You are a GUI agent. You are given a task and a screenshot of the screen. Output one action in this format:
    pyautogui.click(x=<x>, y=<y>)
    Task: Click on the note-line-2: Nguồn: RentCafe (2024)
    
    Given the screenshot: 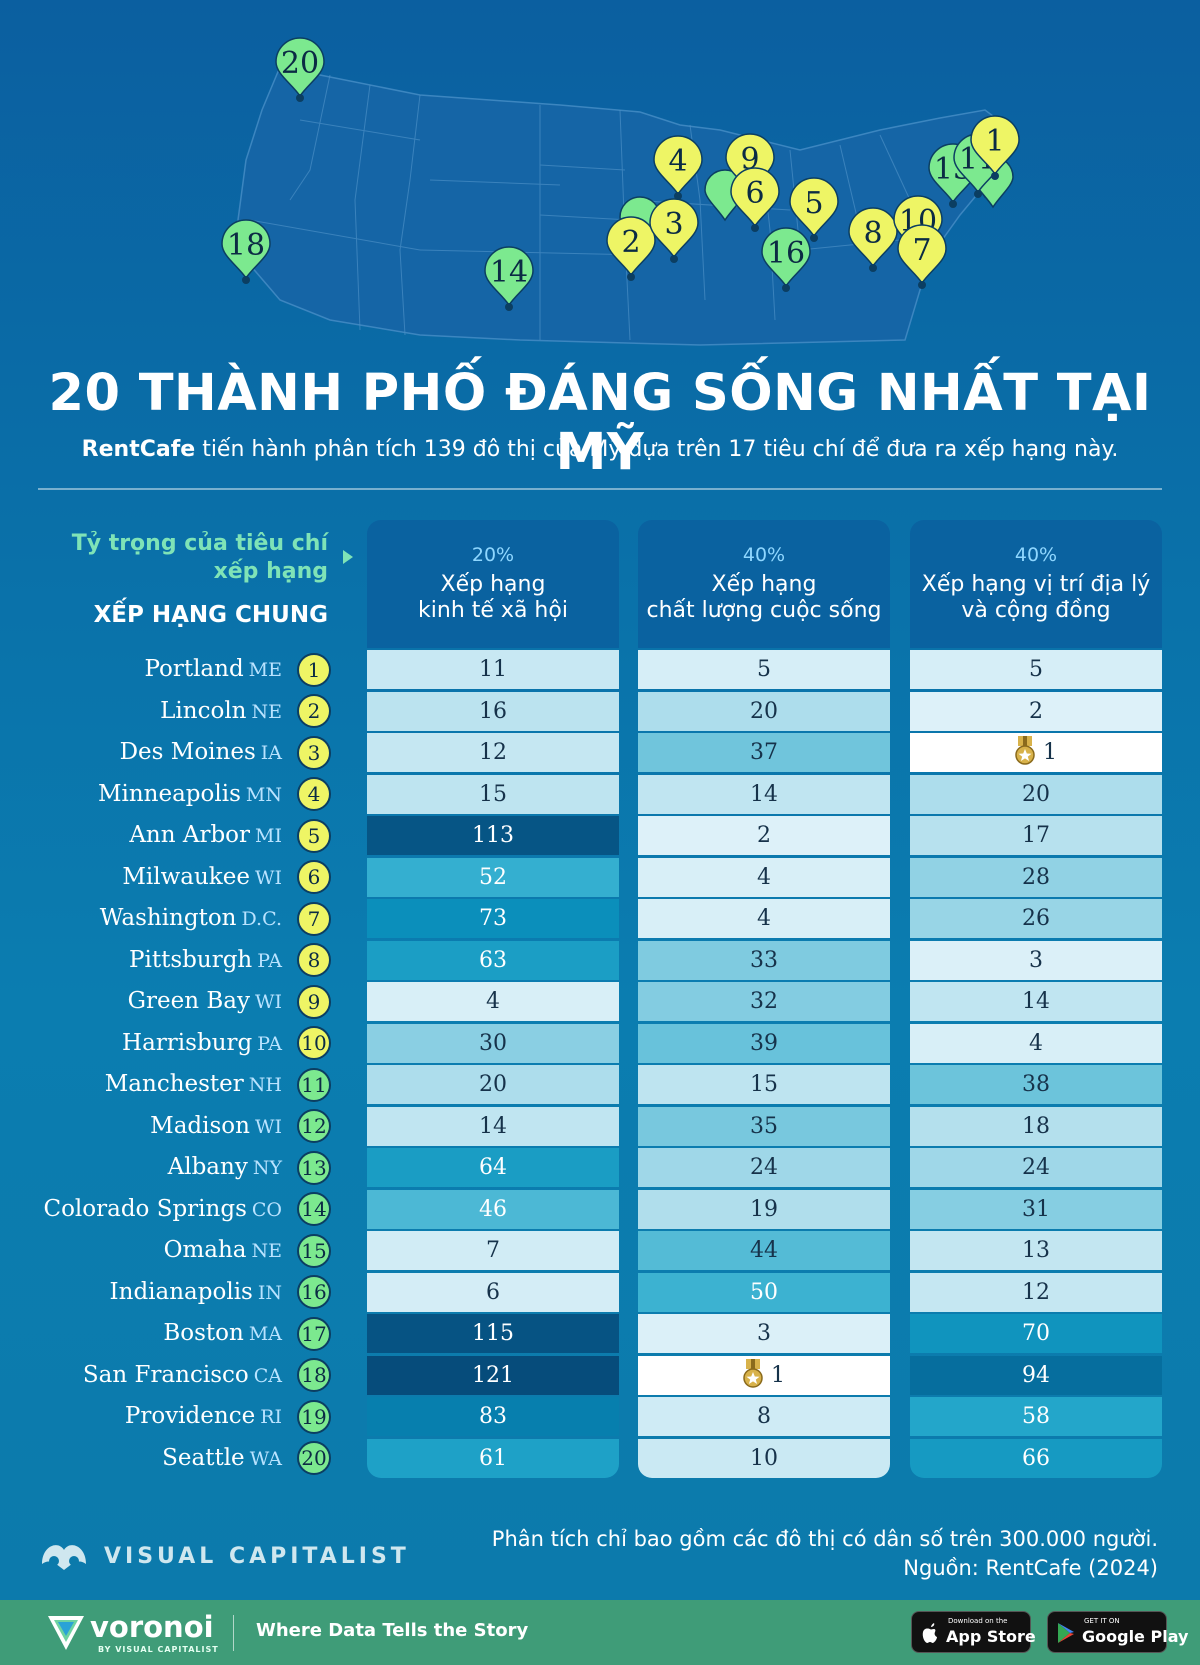 What is the action you would take?
    pyautogui.click(x=1030, y=1568)
    